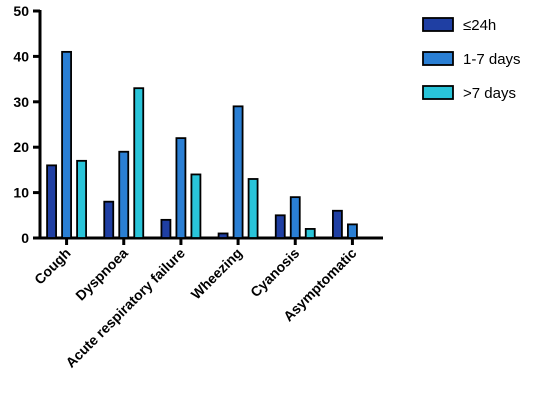  What do you see at coordinates (21, 147) in the screenshot?
I see `y-tick-label: 20` at bounding box center [21, 147].